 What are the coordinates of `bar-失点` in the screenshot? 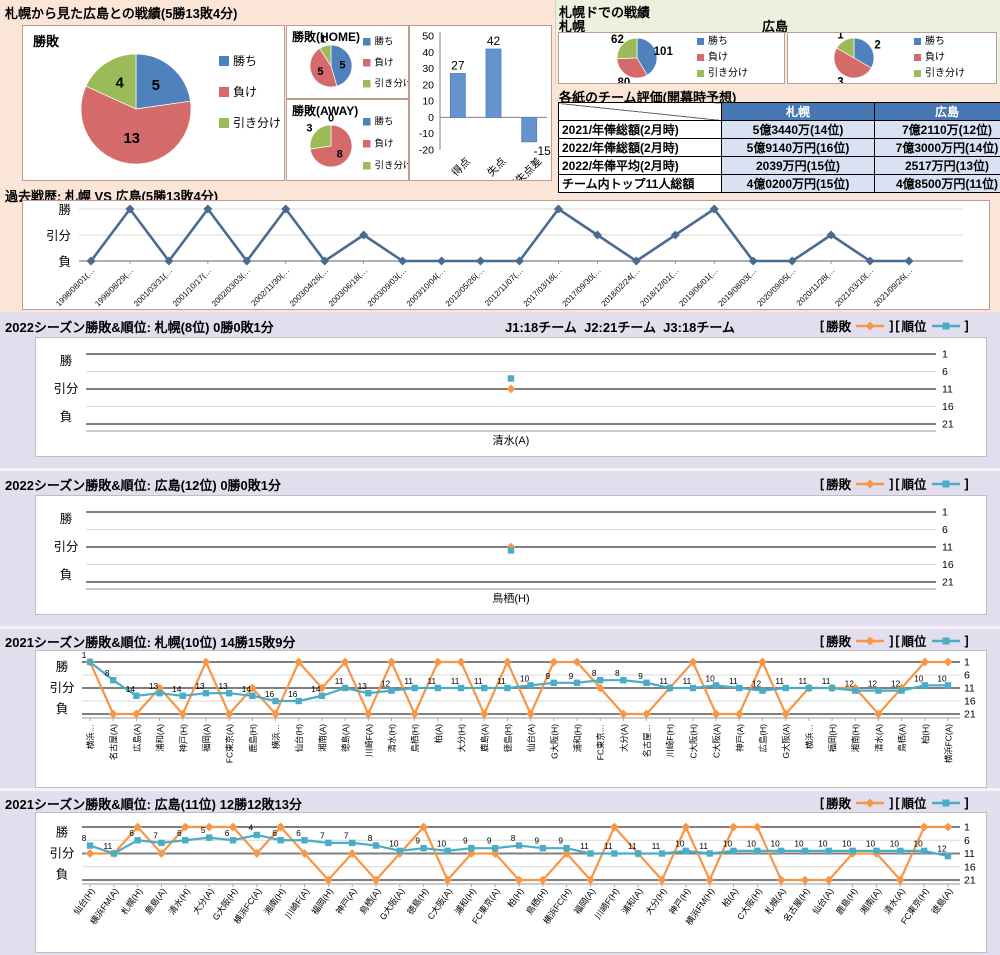 It's located at (493, 83).